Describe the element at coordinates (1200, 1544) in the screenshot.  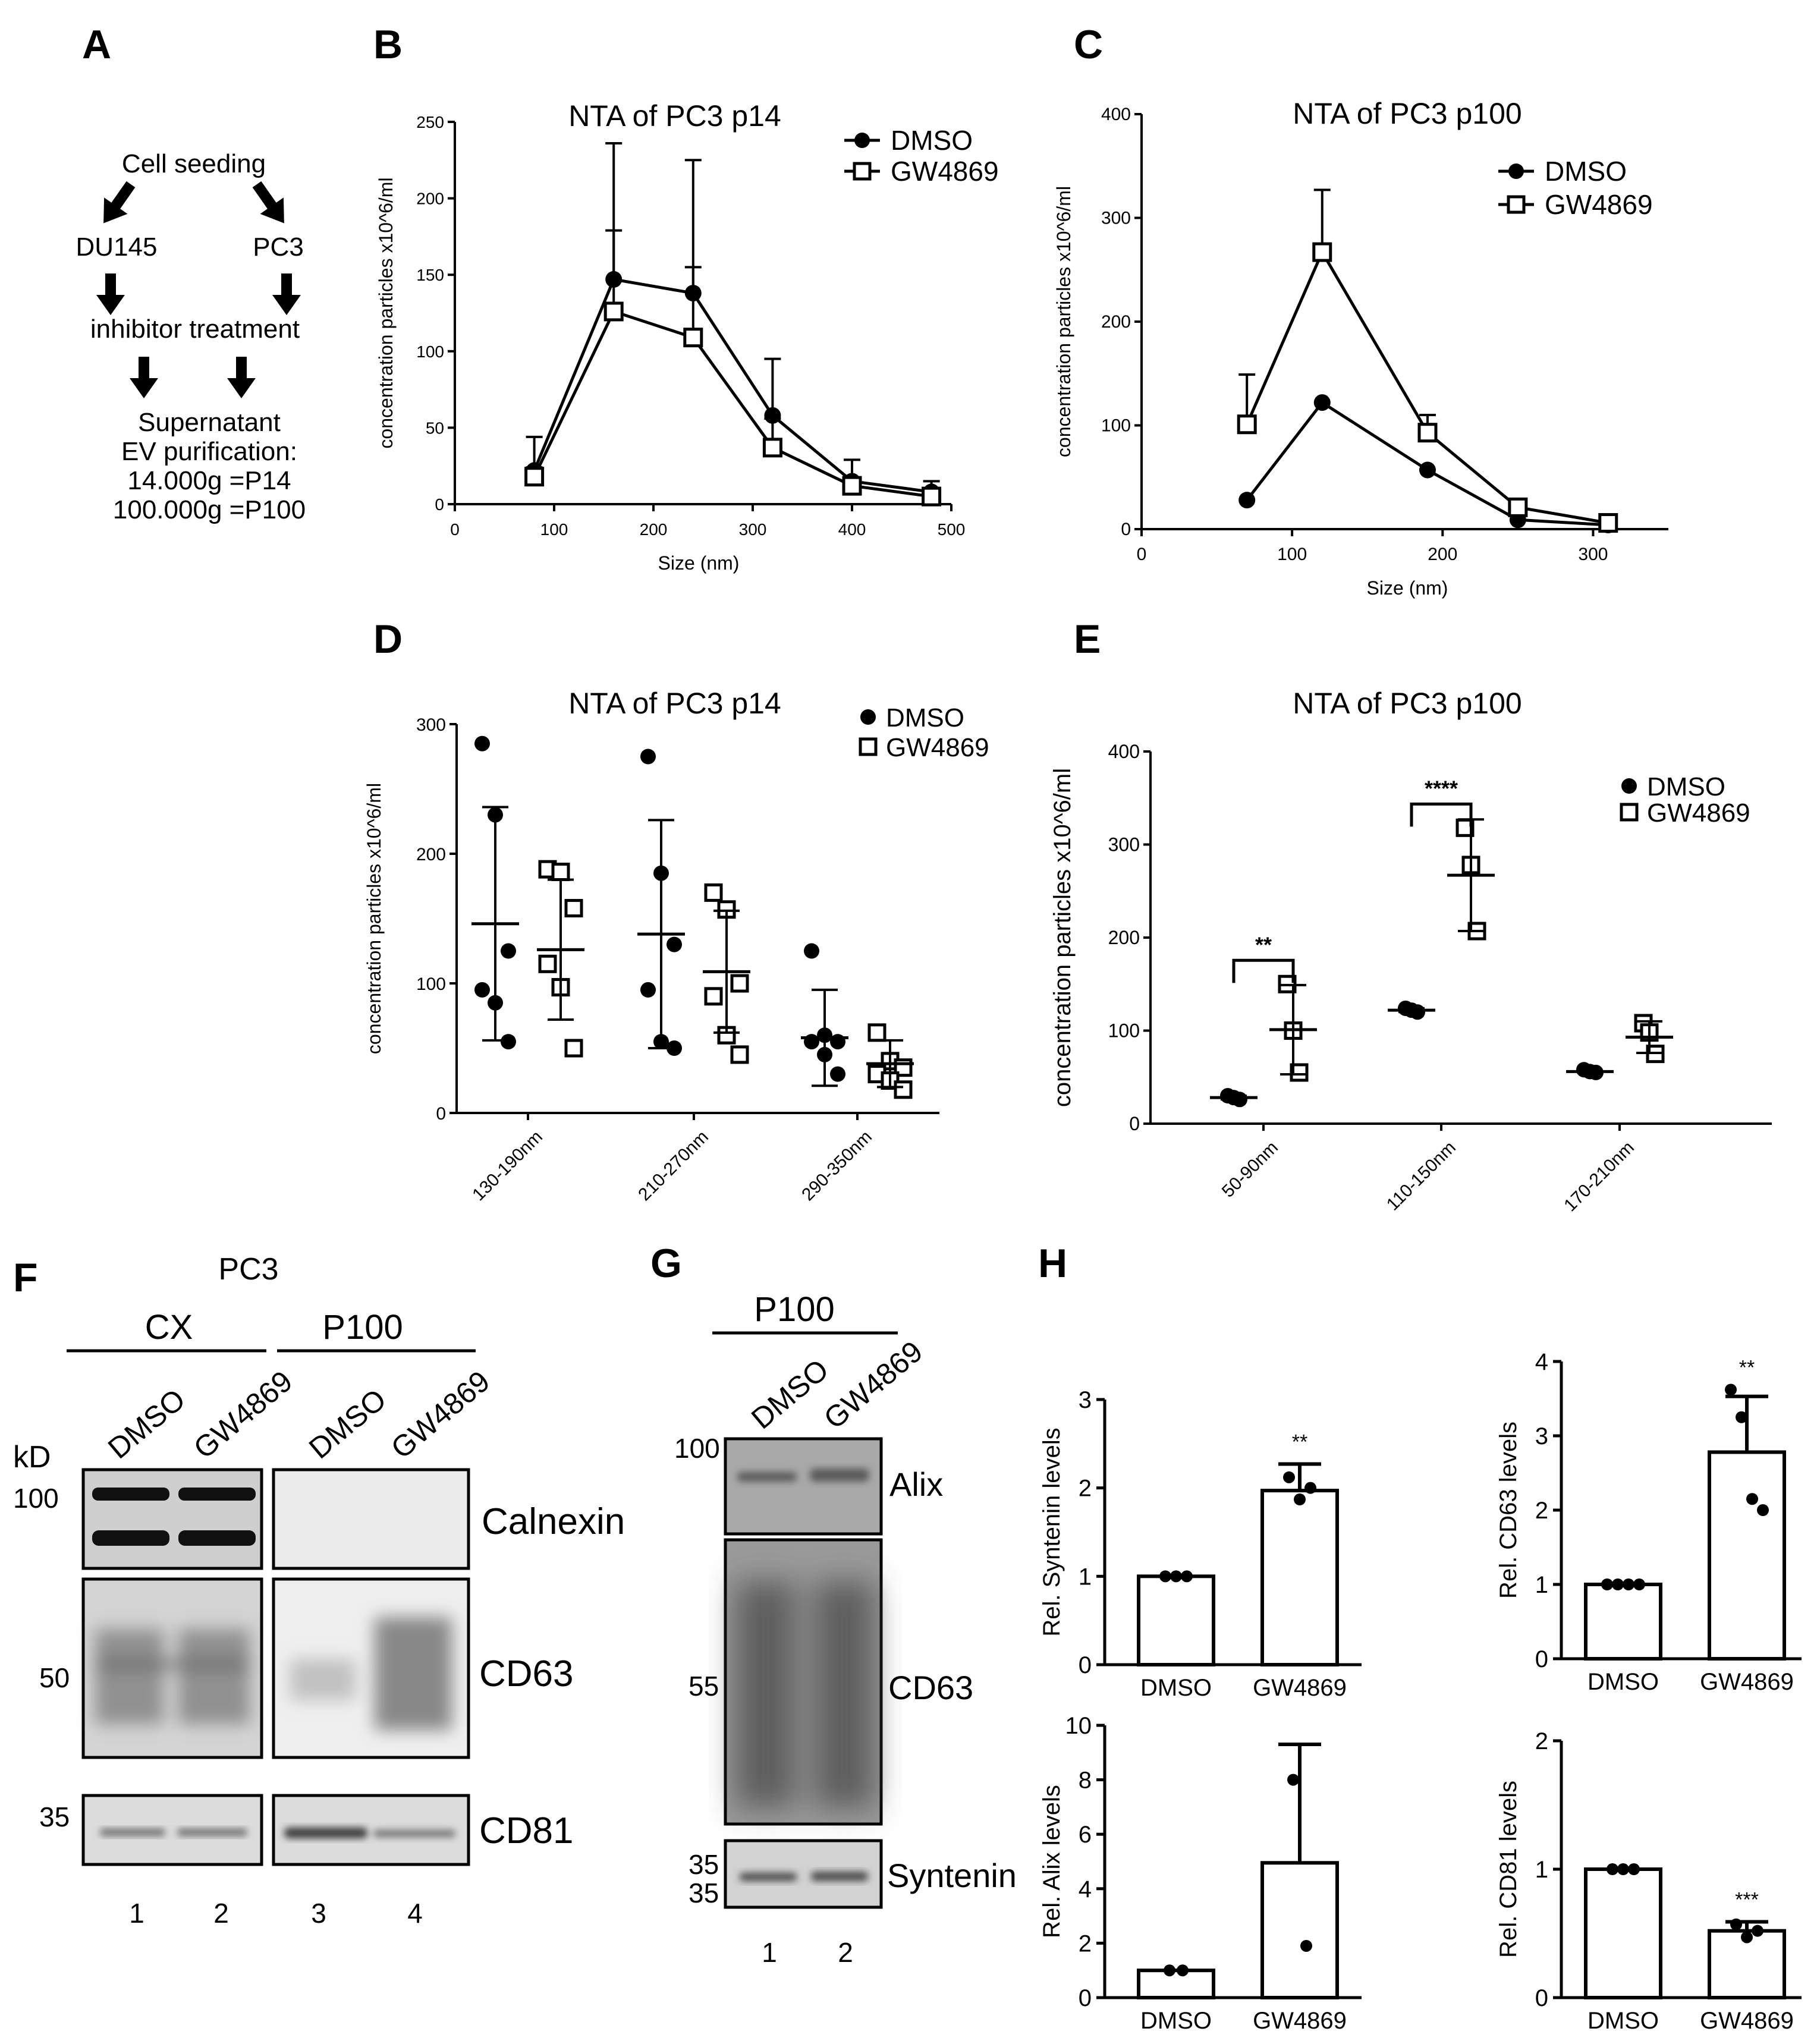
I see `chart-syntenin-bar: 0 1 2 3 Rel. Syntenin levels DMSO GW4869 **` at that location.